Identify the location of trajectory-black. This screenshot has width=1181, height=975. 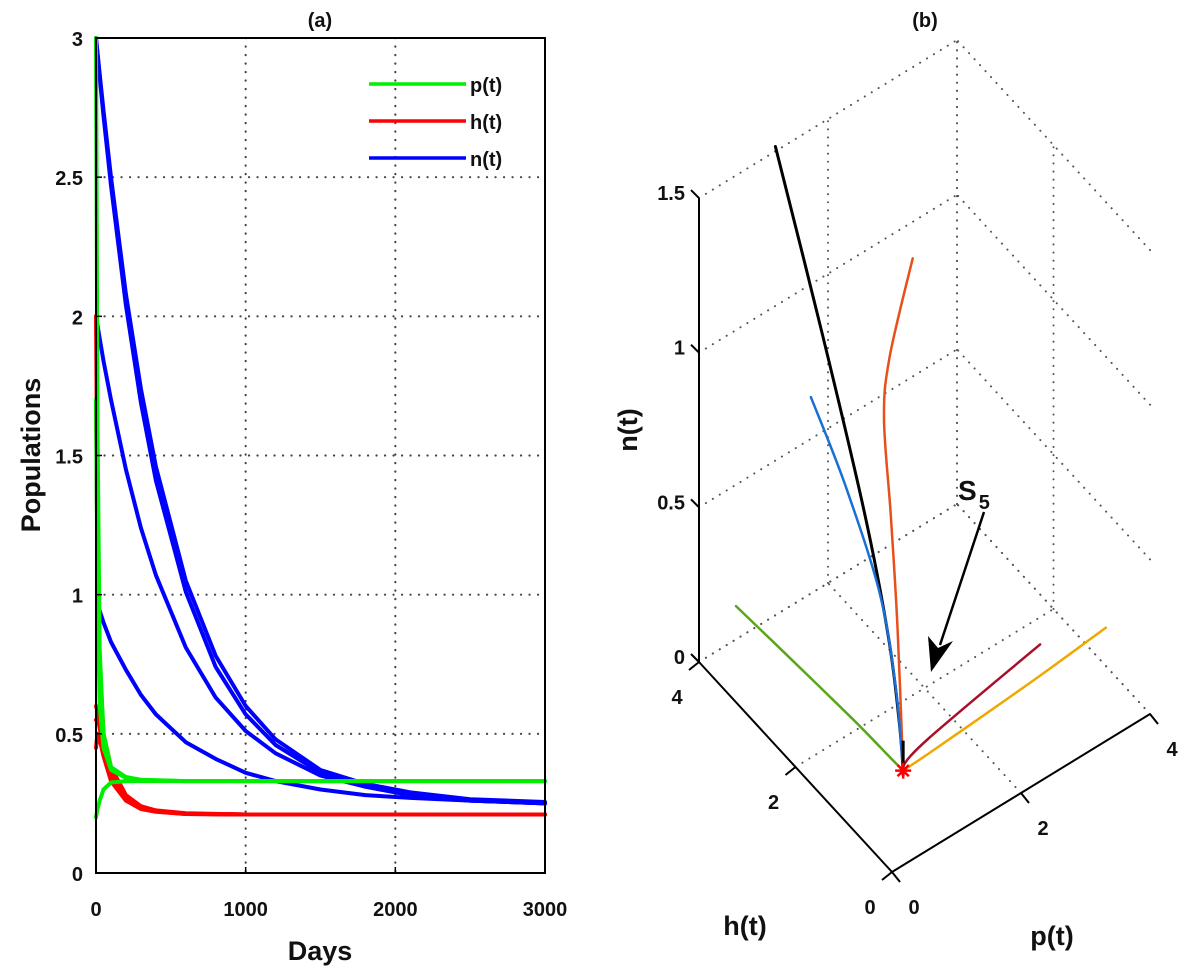
(839, 459).